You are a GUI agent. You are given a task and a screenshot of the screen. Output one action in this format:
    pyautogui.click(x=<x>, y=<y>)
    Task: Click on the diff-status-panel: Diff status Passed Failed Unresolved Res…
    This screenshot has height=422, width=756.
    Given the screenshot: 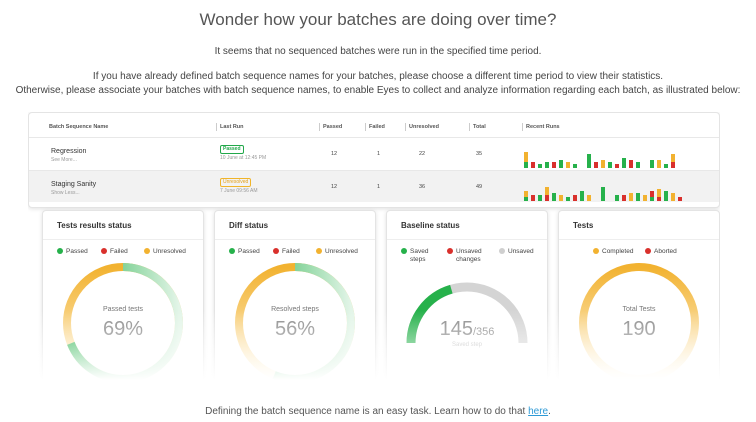 What is the action you would take?
    pyautogui.click(x=295, y=295)
    